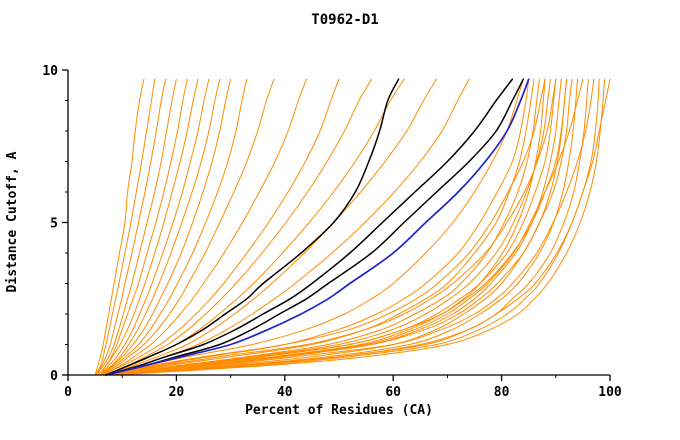  I want to click on x-tick-label: 60, so click(393, 392).